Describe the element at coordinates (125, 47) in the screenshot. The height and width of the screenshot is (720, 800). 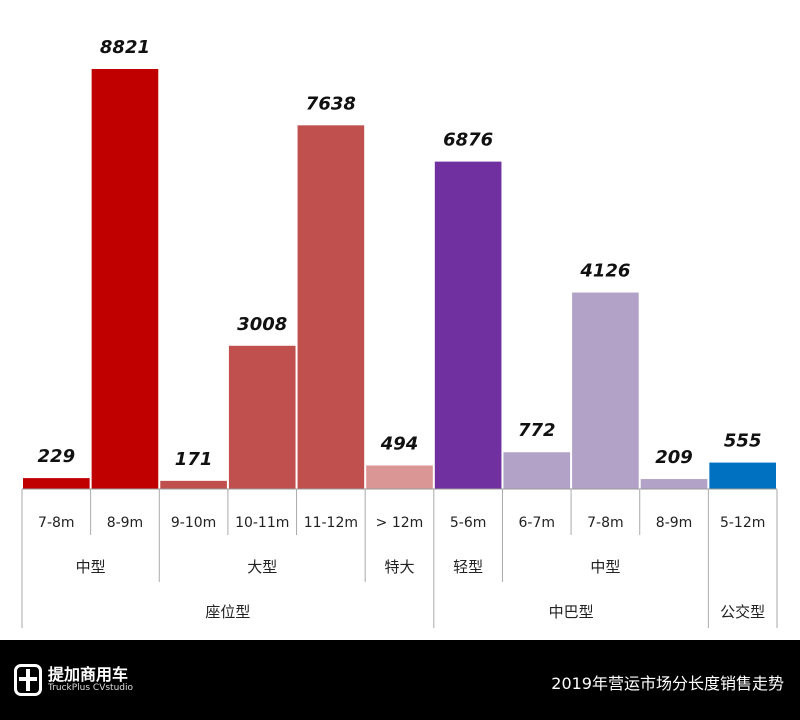
I see `data-label: 8821` at that location.